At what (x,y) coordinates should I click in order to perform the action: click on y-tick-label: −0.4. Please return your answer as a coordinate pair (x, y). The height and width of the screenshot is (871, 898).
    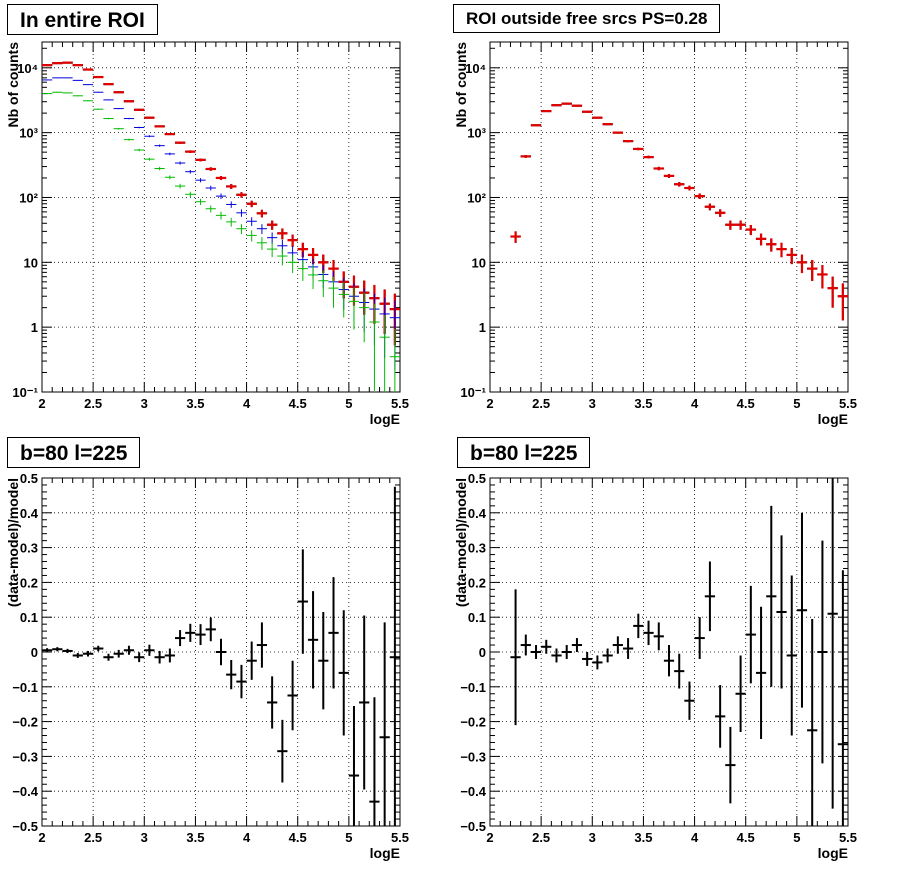
    Looking at the image, I should click on (25, 791).